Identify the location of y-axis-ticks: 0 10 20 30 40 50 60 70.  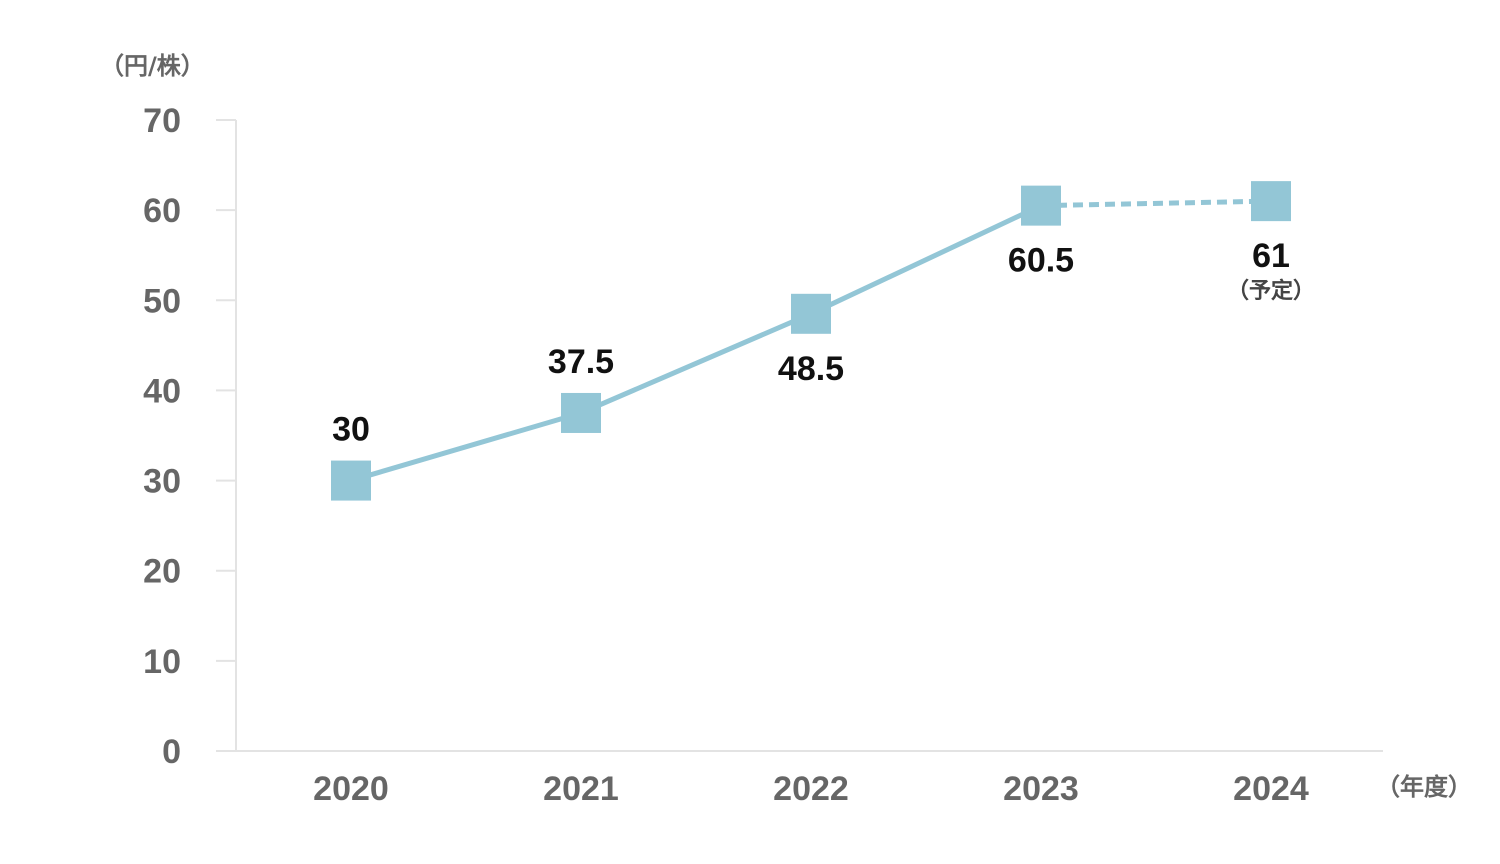
(189, 436).